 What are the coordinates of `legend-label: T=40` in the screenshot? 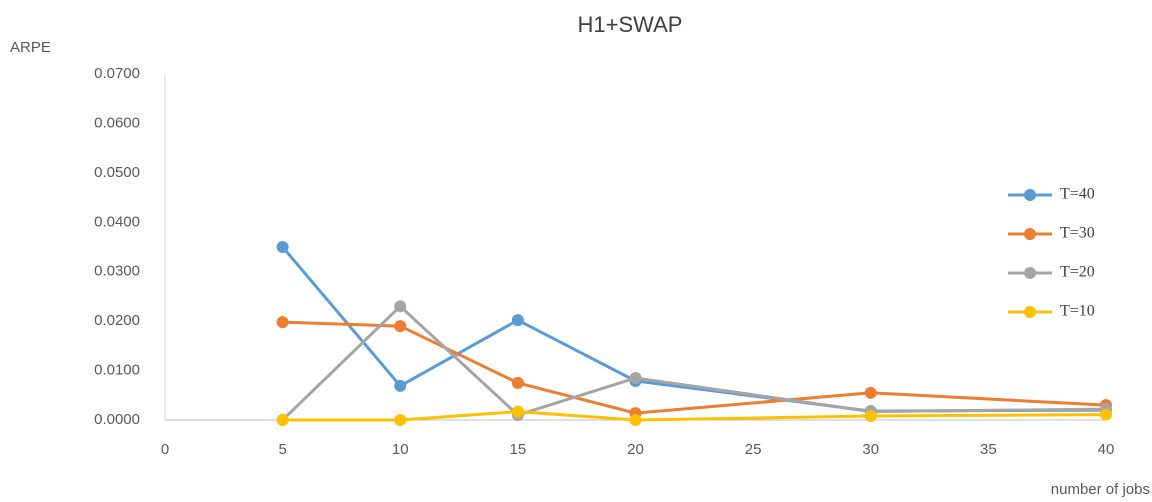 It's located at (1077, 194).